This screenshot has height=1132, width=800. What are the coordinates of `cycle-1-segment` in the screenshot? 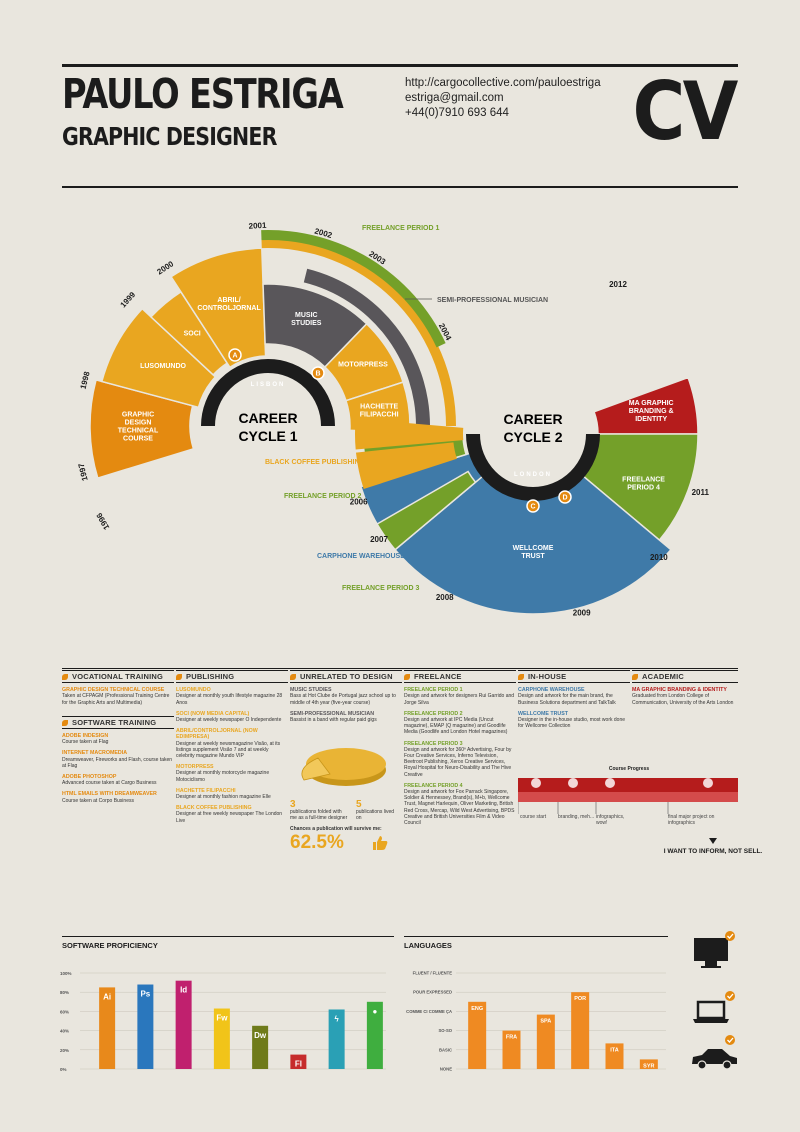 It's located at (218, 308).